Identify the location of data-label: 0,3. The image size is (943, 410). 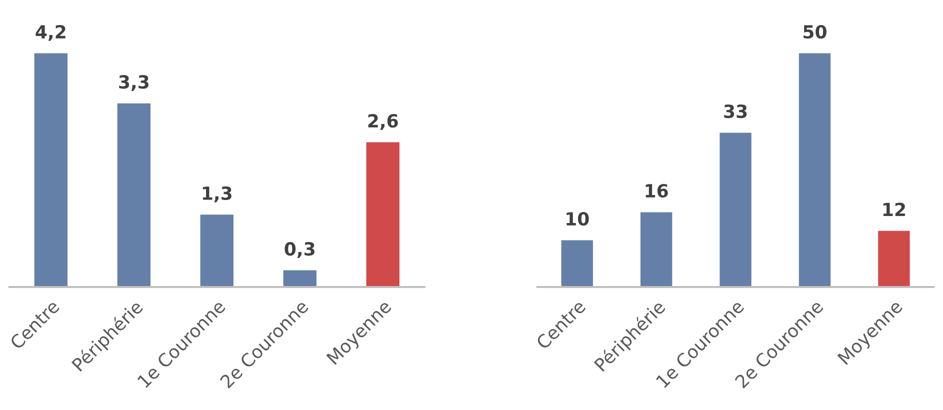
(299, 250).